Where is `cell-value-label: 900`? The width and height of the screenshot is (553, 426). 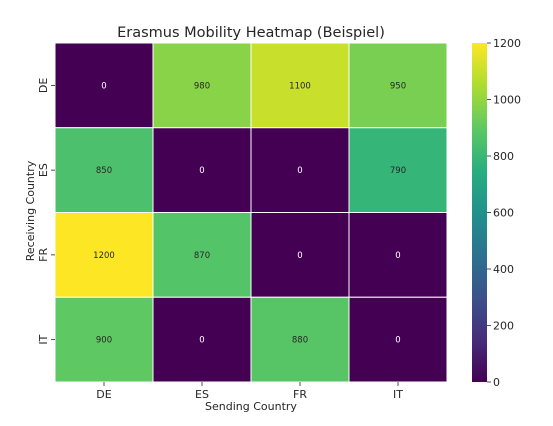 cell-value-label: 900 is located at coordinates (104, 341).